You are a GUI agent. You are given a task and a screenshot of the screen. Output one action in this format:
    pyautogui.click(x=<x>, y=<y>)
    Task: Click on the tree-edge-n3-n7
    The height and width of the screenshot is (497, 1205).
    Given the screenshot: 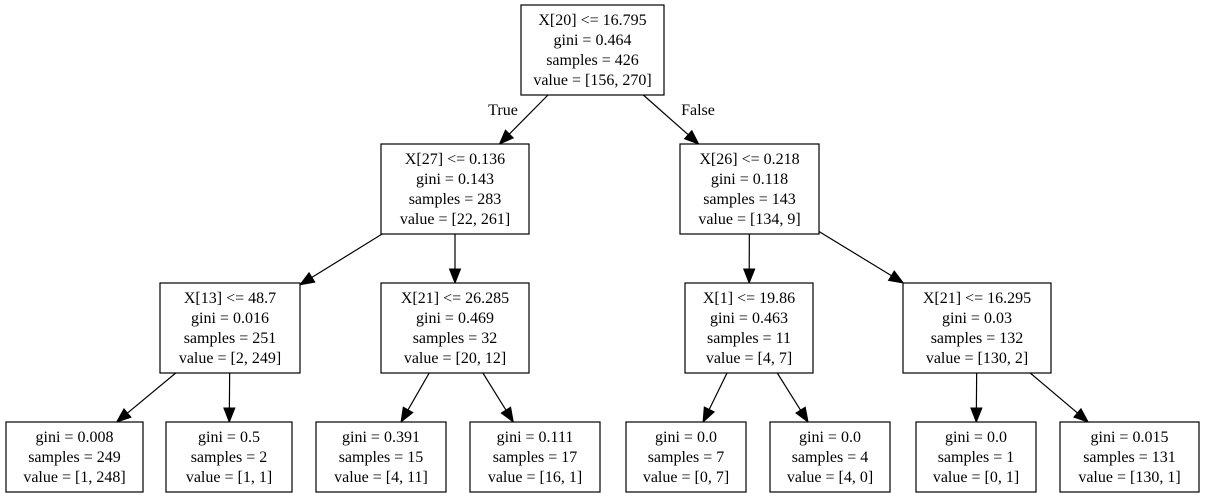 What is the action you would take?
    pyautogui.click(x=146, y=397)
    